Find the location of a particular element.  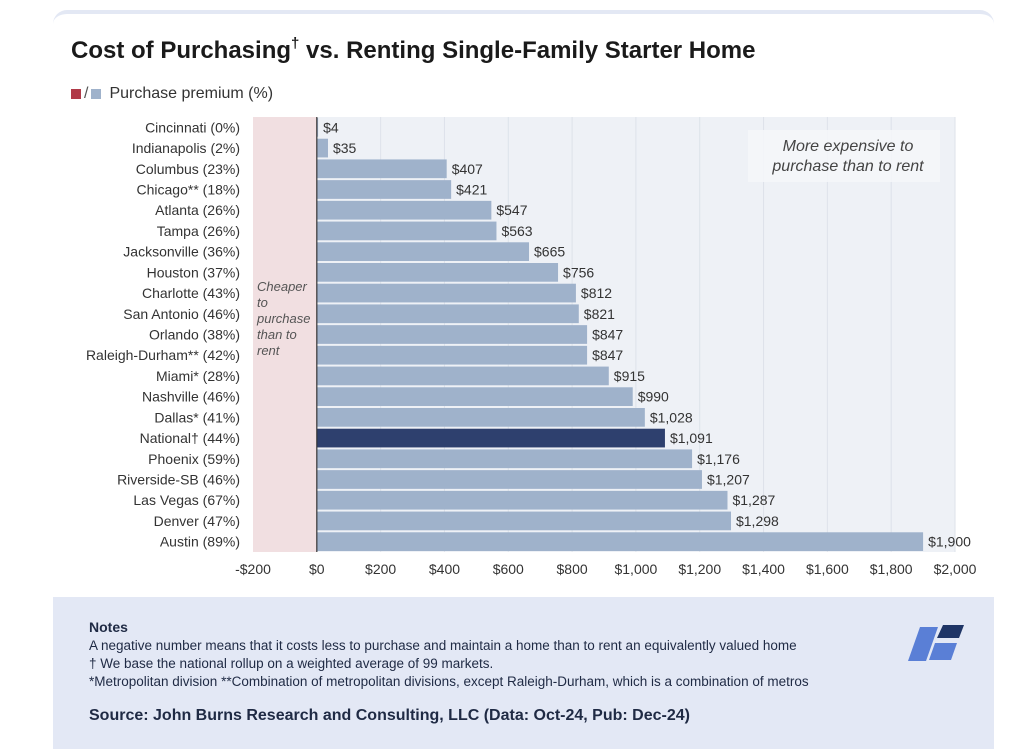

card-top-border is located at coordinates (523, 19).